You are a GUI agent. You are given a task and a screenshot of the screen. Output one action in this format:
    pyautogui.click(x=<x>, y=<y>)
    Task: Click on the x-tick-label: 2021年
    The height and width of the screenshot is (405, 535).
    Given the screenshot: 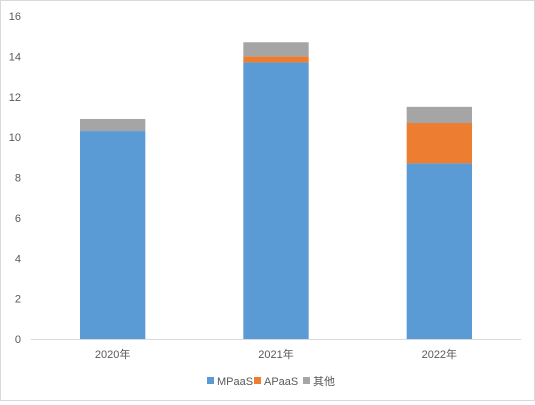 What is the action you would take?
    pyautogui.click(x=275, y=354)
    